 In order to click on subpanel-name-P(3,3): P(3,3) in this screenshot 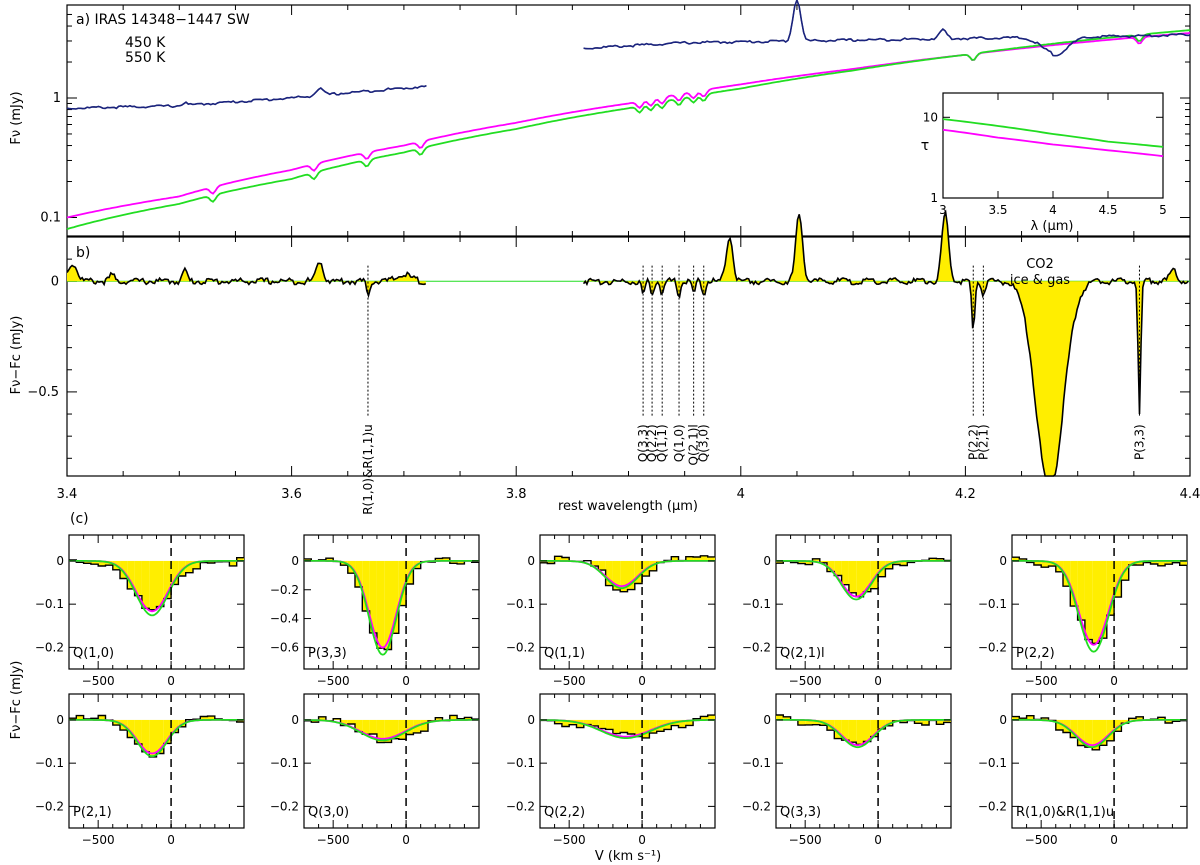, I will do `click(327, 653)`.